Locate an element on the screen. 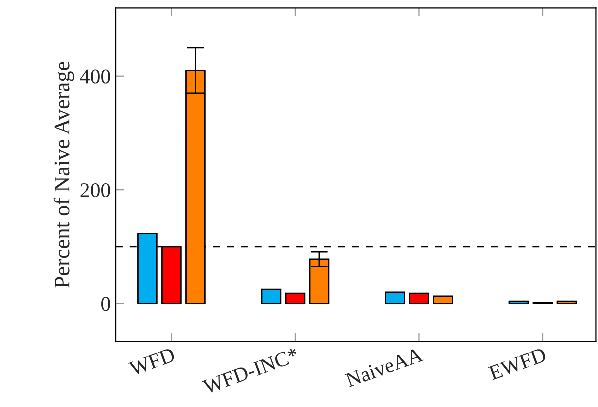  y-axis-title: Percent of Naive Average is located at coordinates (64, 175).